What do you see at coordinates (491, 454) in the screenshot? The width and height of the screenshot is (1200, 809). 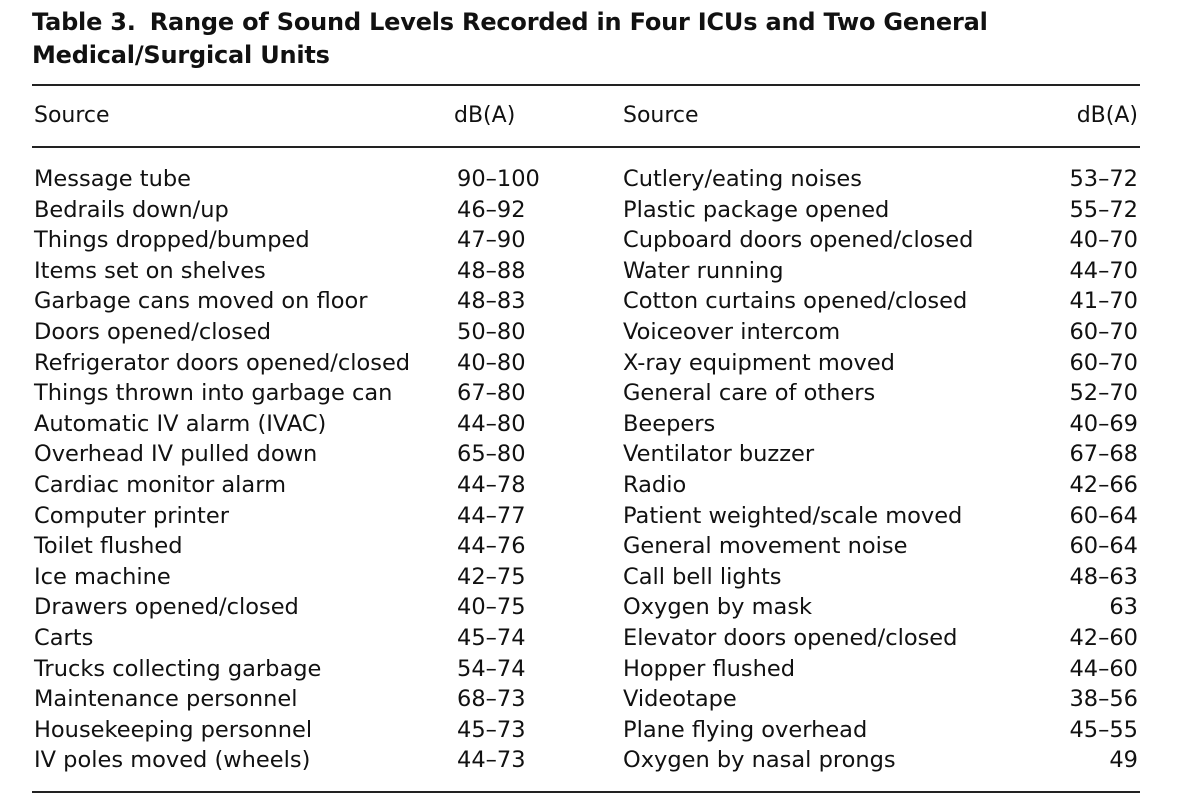 I see `db-left-cell: 65–80` at bounding box center [491, 454].